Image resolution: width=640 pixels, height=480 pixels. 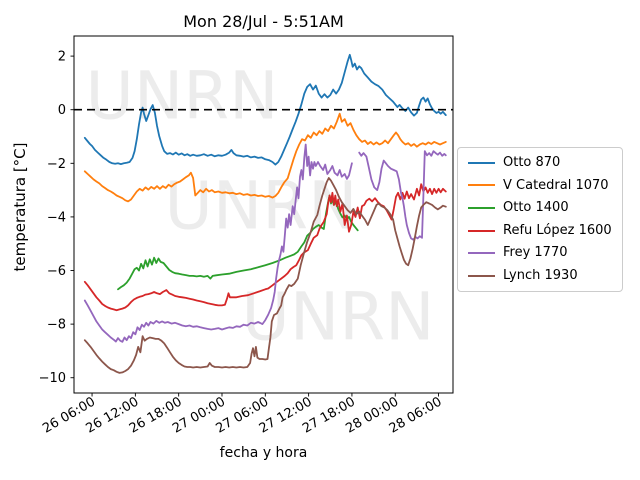 I want to click on y-axis-label: temperatura [°C], so click(x=20, y=207).